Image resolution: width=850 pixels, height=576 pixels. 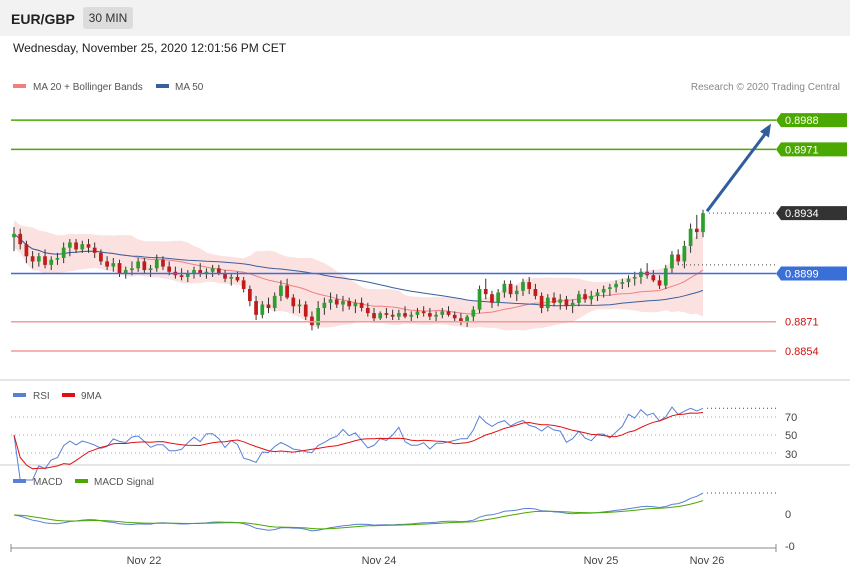 I want to click on projection-arrow, so click(x=737, y=171).